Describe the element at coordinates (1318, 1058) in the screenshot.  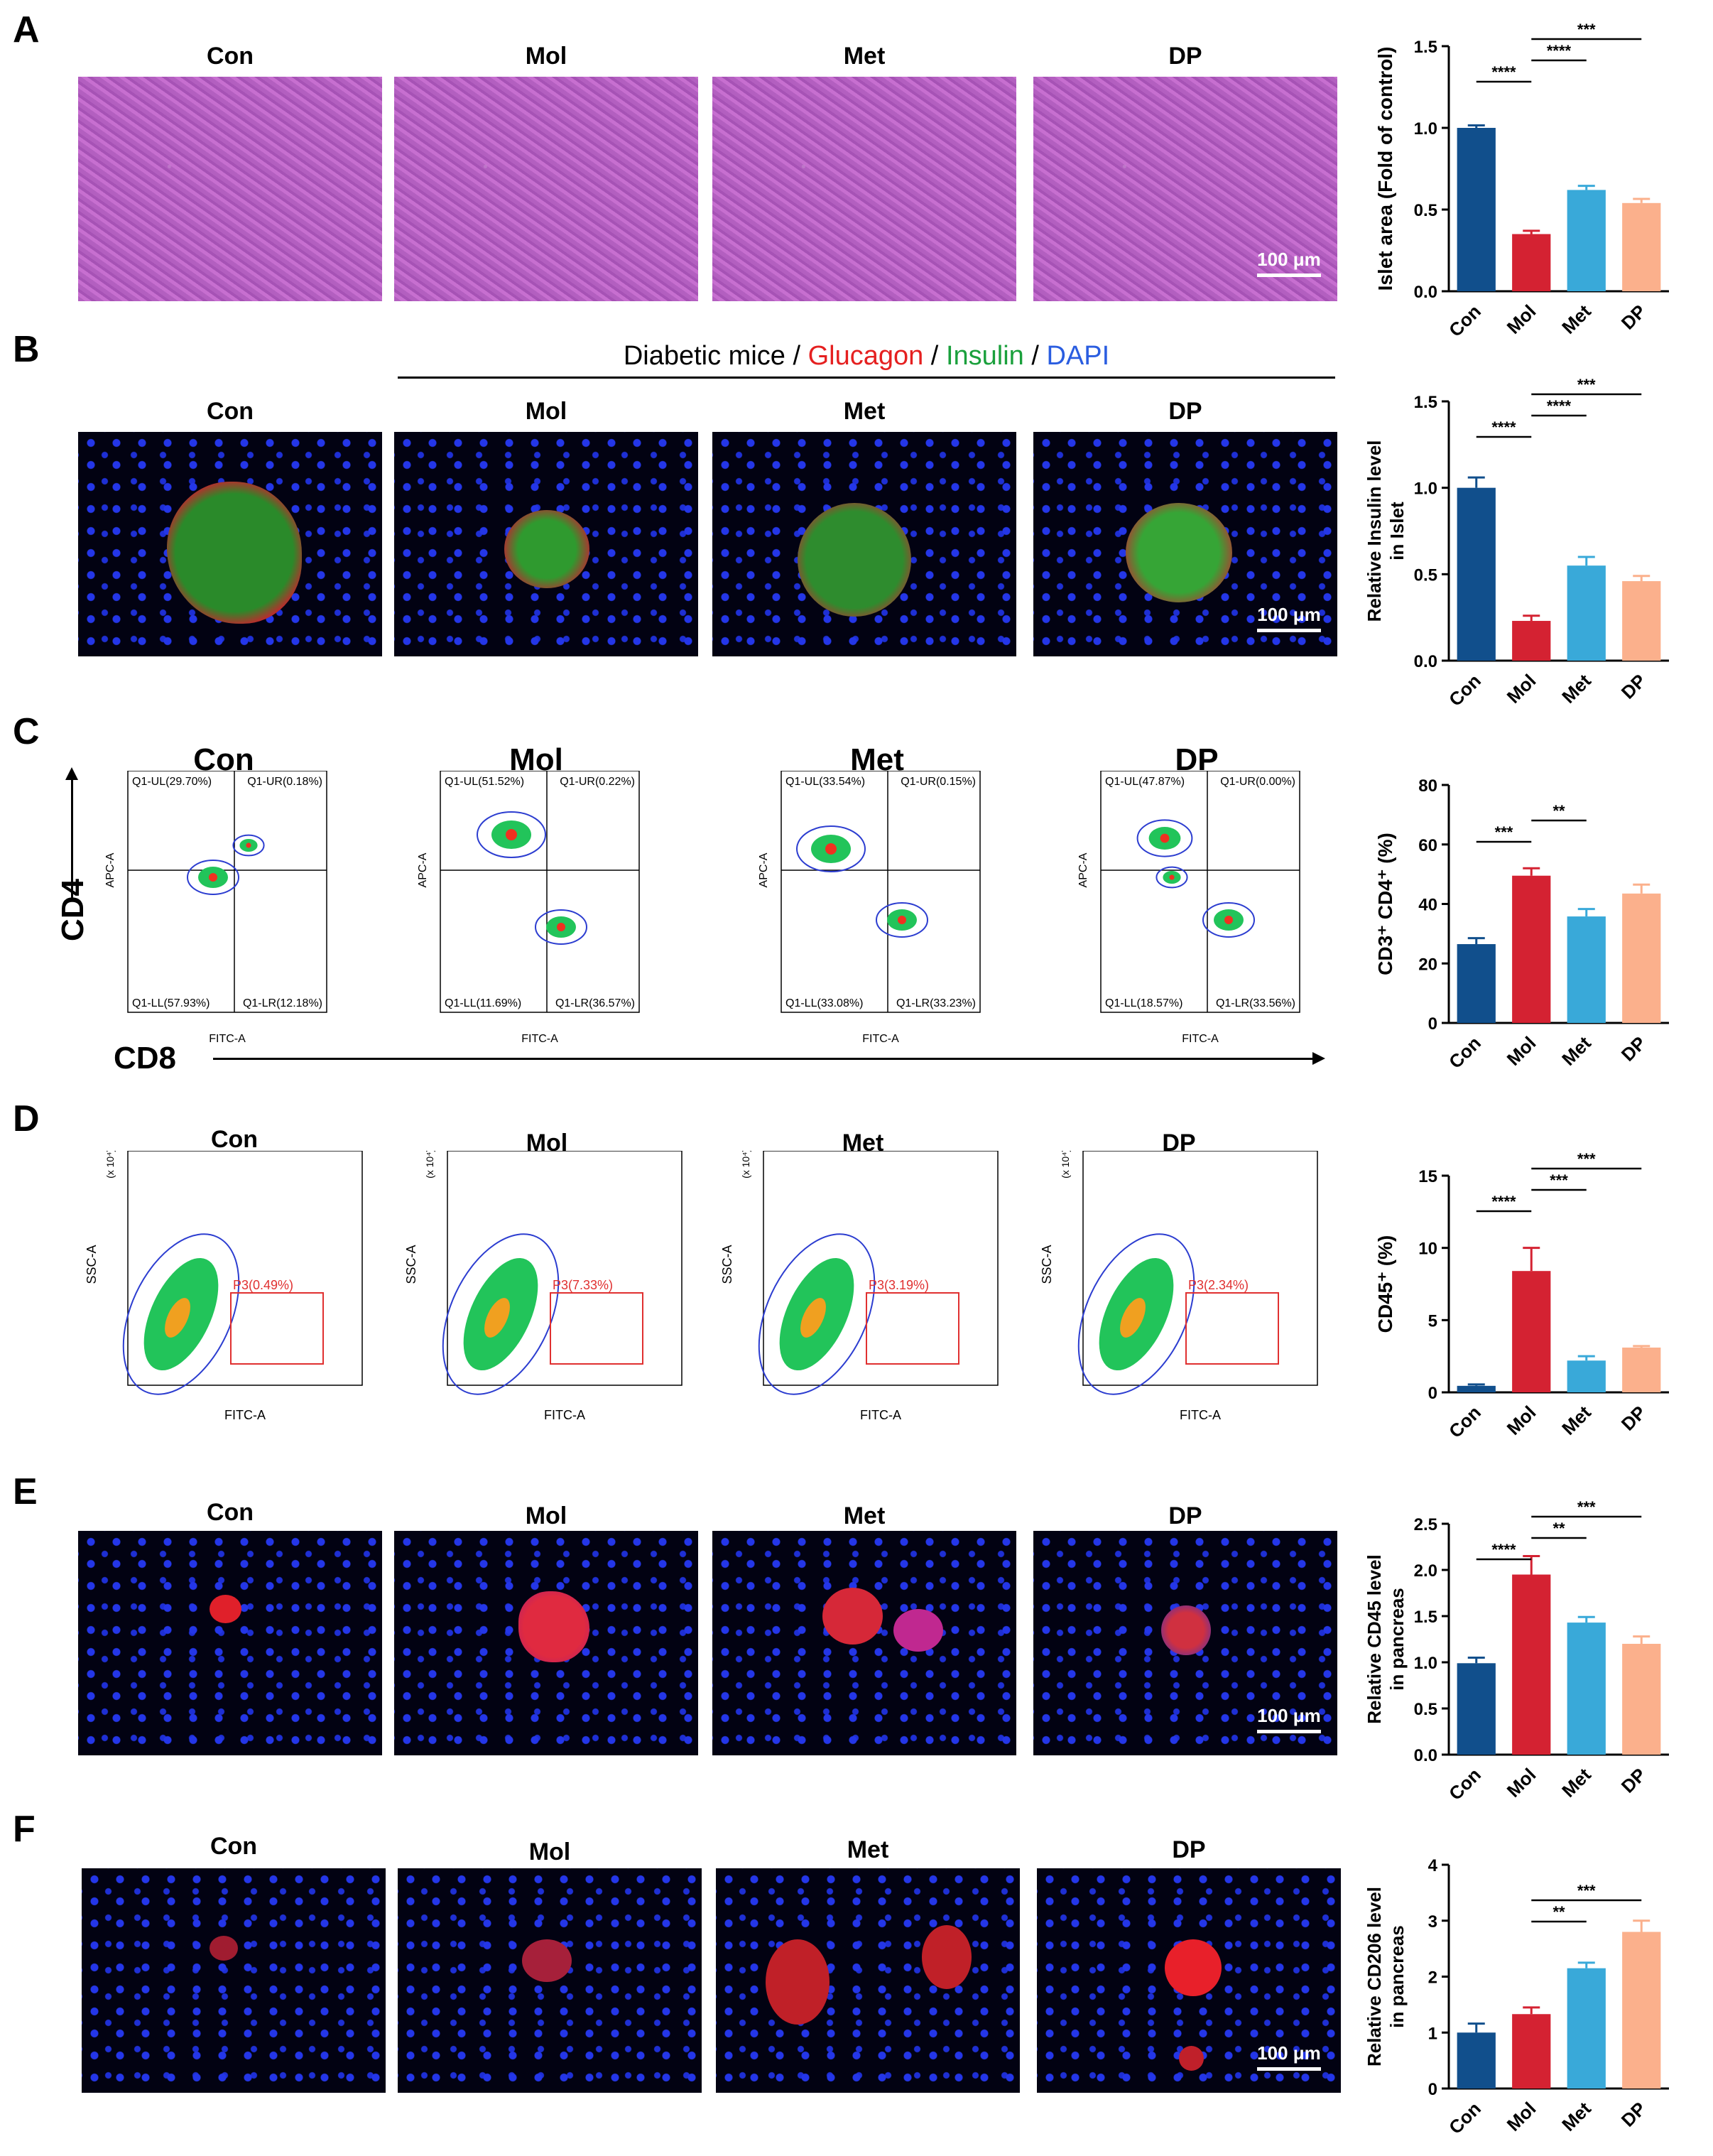
I see `cd8-arrow-head` at that location.